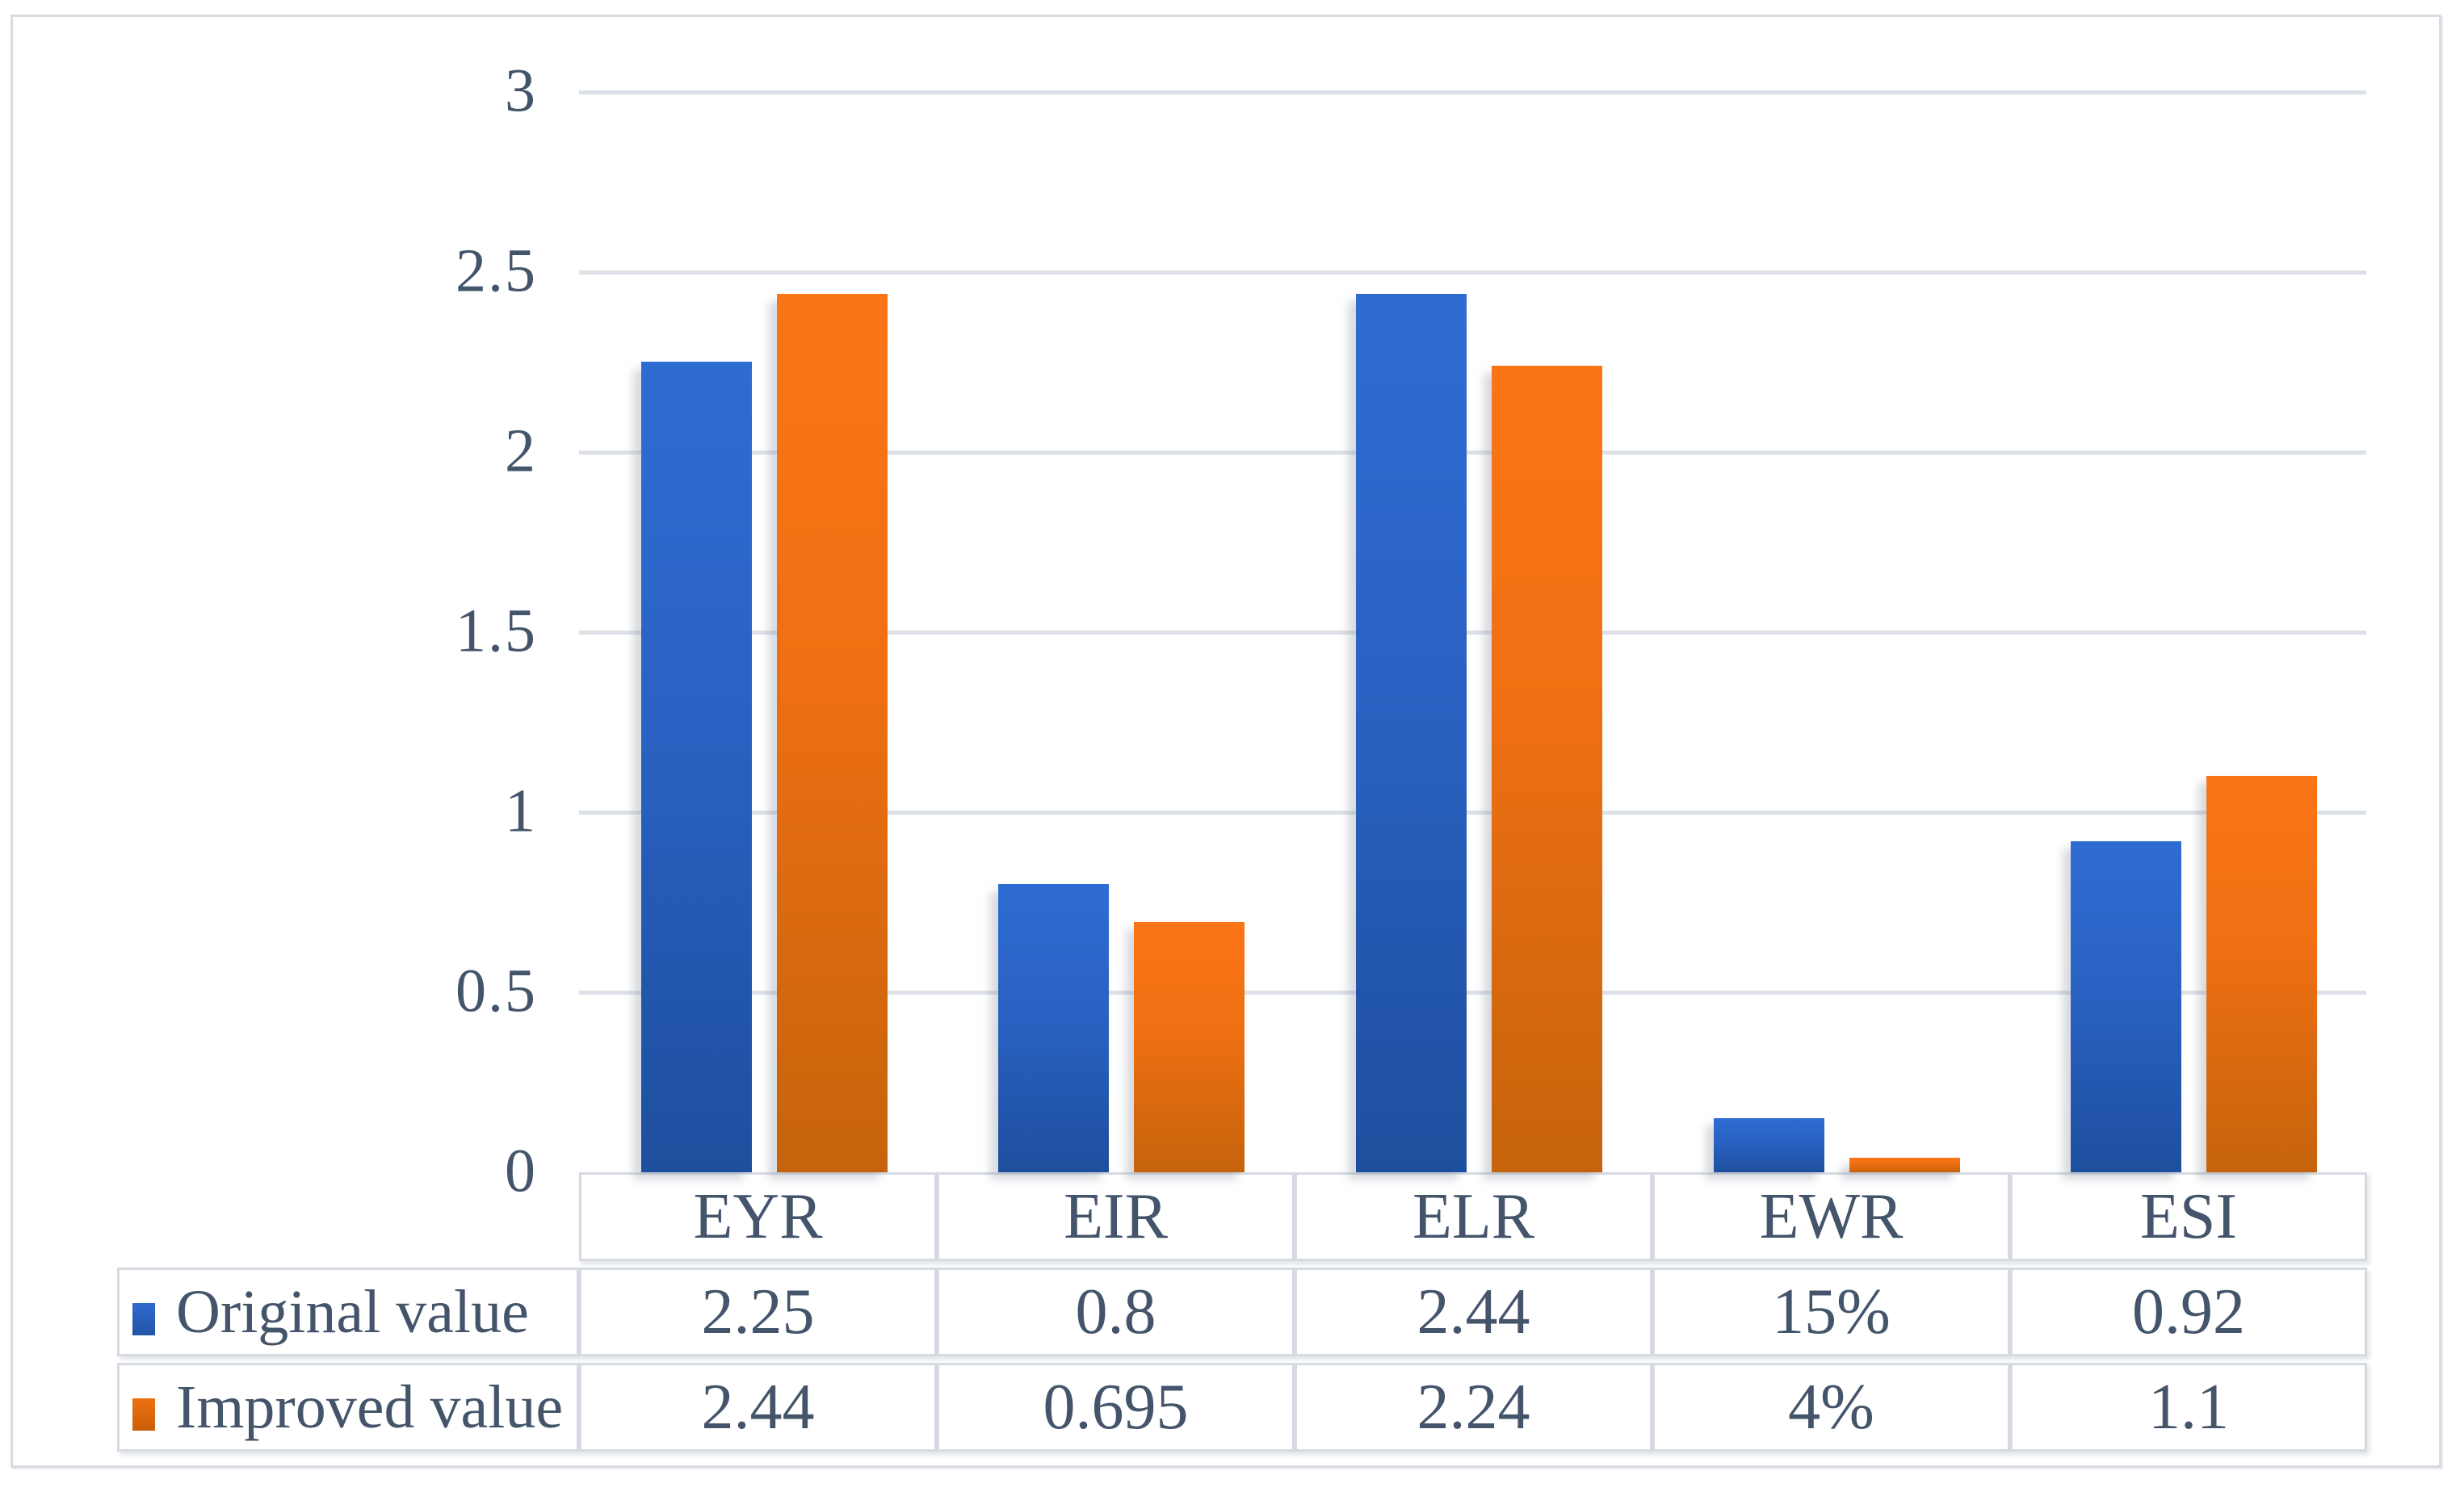 This screenshot has width=2464, height=1492. I want to click on value-original-1: 0.8, so click(1116, 1312).